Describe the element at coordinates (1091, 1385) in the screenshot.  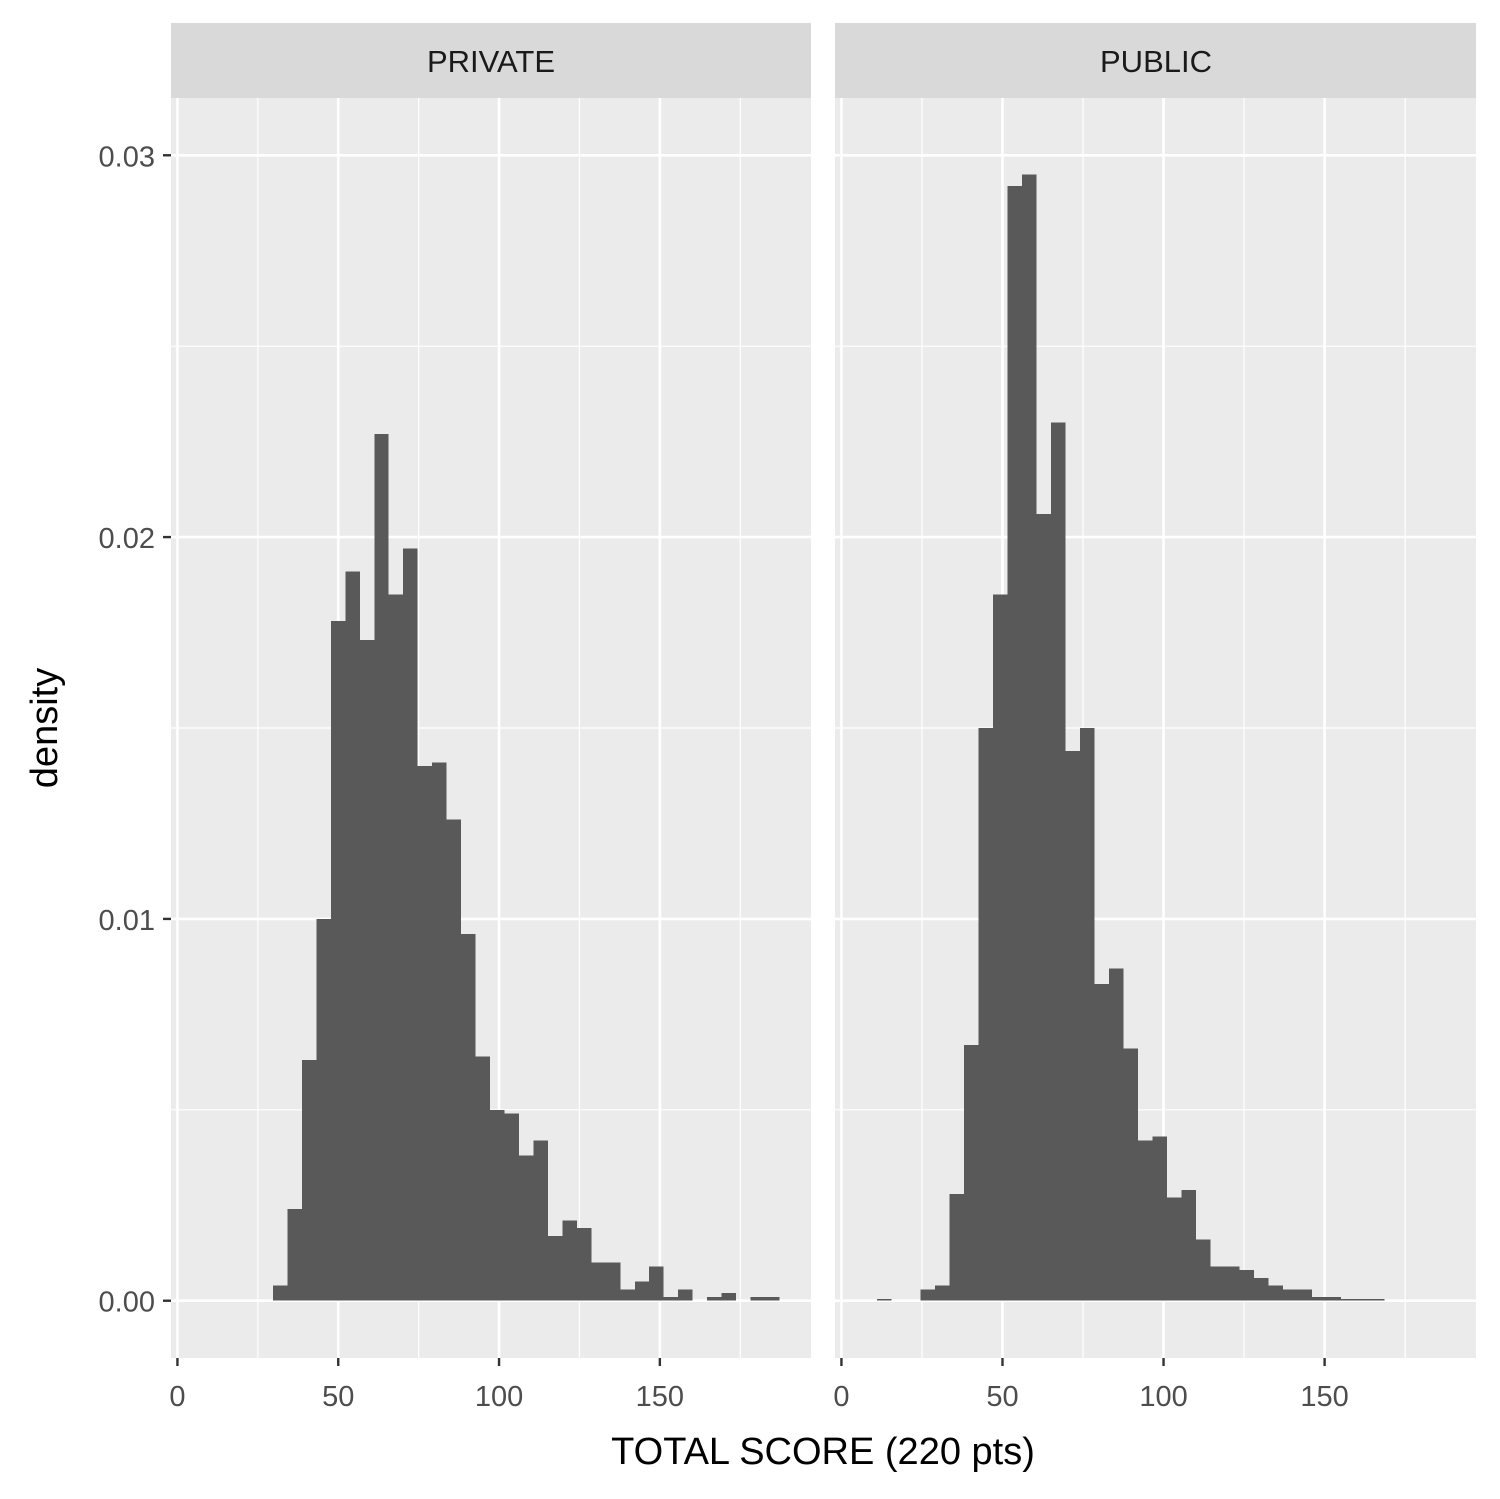
I see `x-axis-public: 0 50 100 150` at that location.